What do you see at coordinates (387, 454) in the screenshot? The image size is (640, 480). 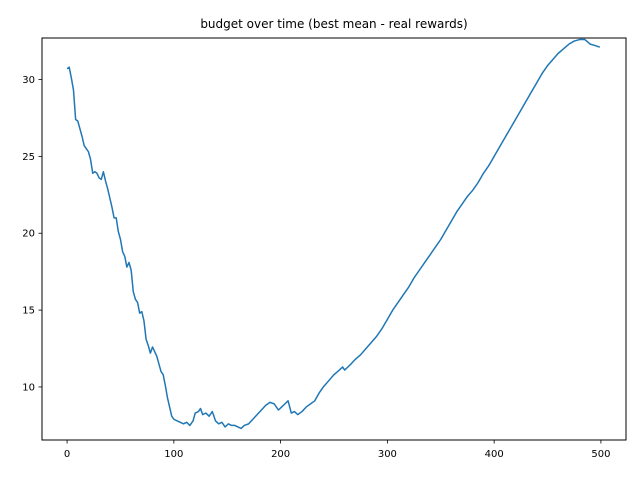 I see `x-tick-label: 300` at bounding box center [387, 454].